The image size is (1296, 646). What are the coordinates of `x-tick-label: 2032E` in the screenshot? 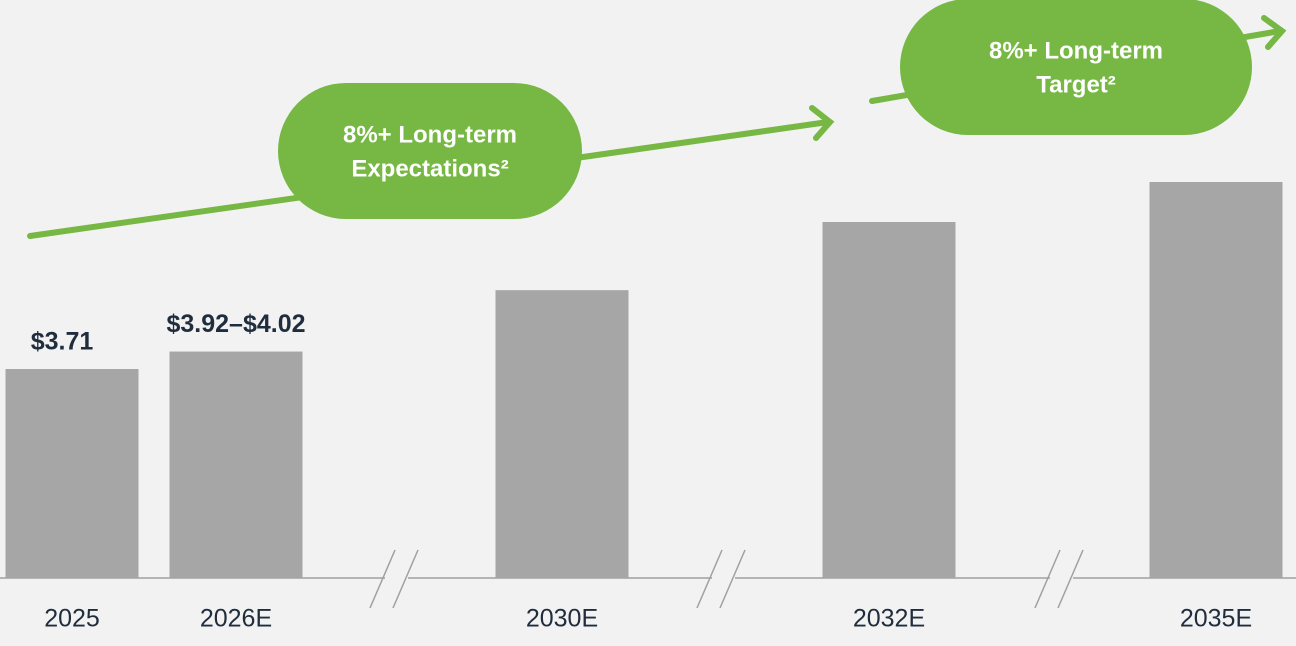 It's located at (889, 619).